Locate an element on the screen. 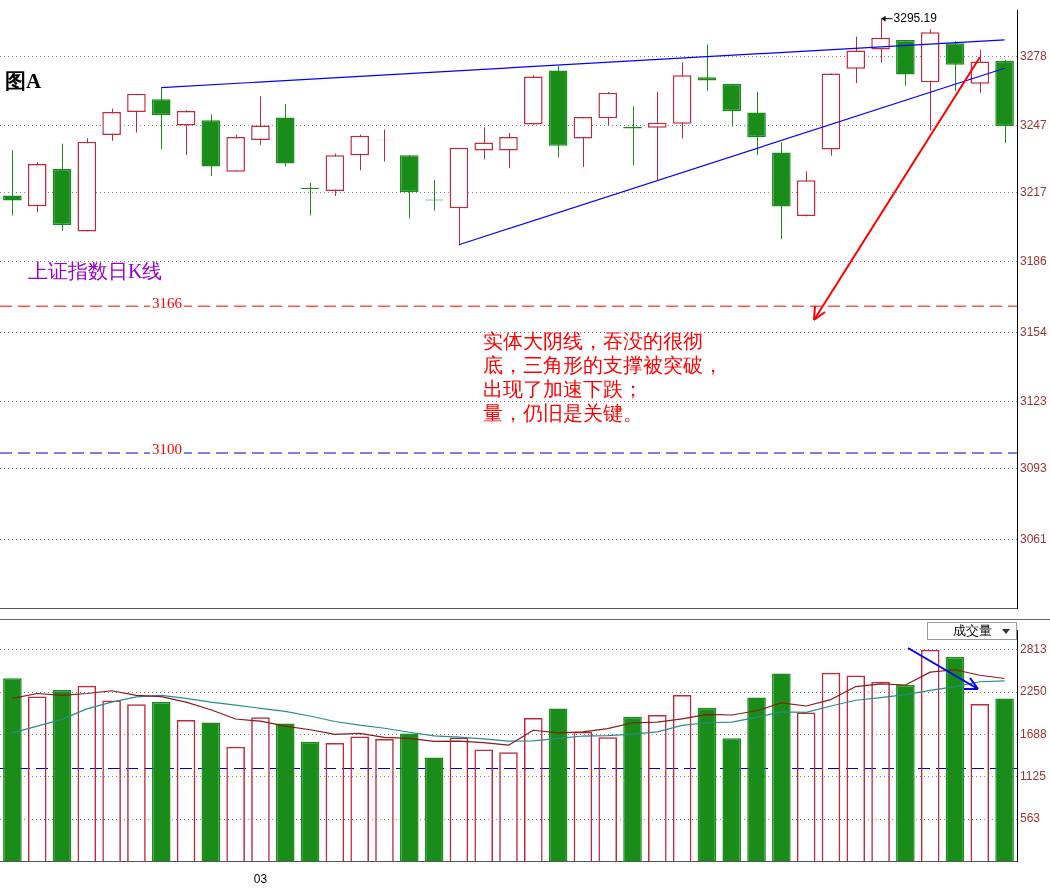  annotation: 3295.19 is located at coordinates (915, 17).